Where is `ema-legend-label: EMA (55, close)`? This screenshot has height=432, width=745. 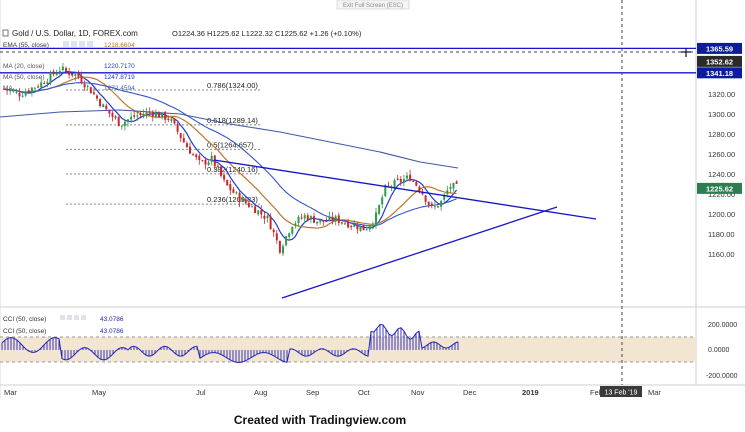 ema-legend-label: EMA (55, close) is located at coordinates (26, 45).